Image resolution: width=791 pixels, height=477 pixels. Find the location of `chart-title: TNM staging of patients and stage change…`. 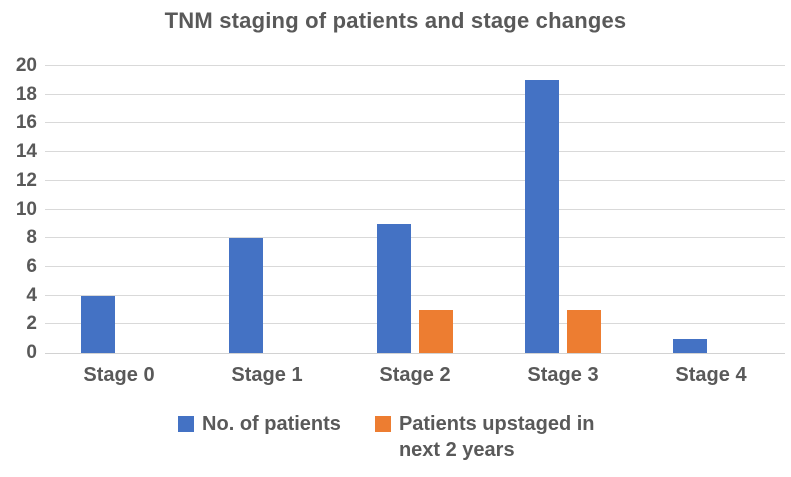

chart-title: TNM staging of patients and stage change… is located at coordinates (395, 20).